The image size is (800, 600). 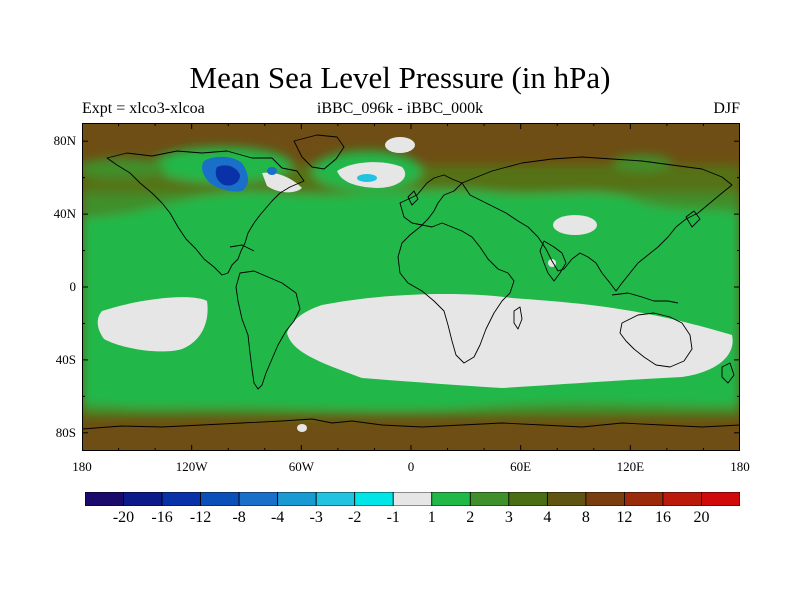 I want to click on colorbar-label: -1, so click(x=393, y=517).